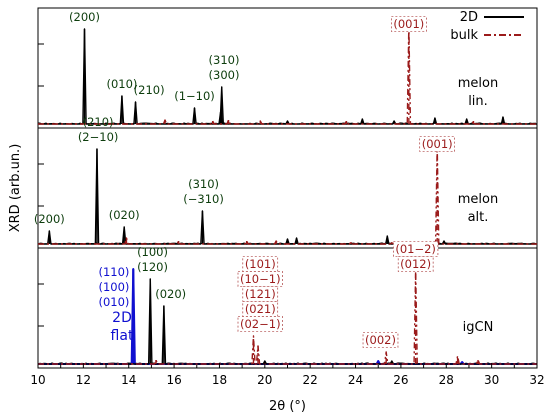 Image resolution: width=550 pixels, height=420 pixels. I want to click on x-axis-label: 2θ (°), so click(287, 406).